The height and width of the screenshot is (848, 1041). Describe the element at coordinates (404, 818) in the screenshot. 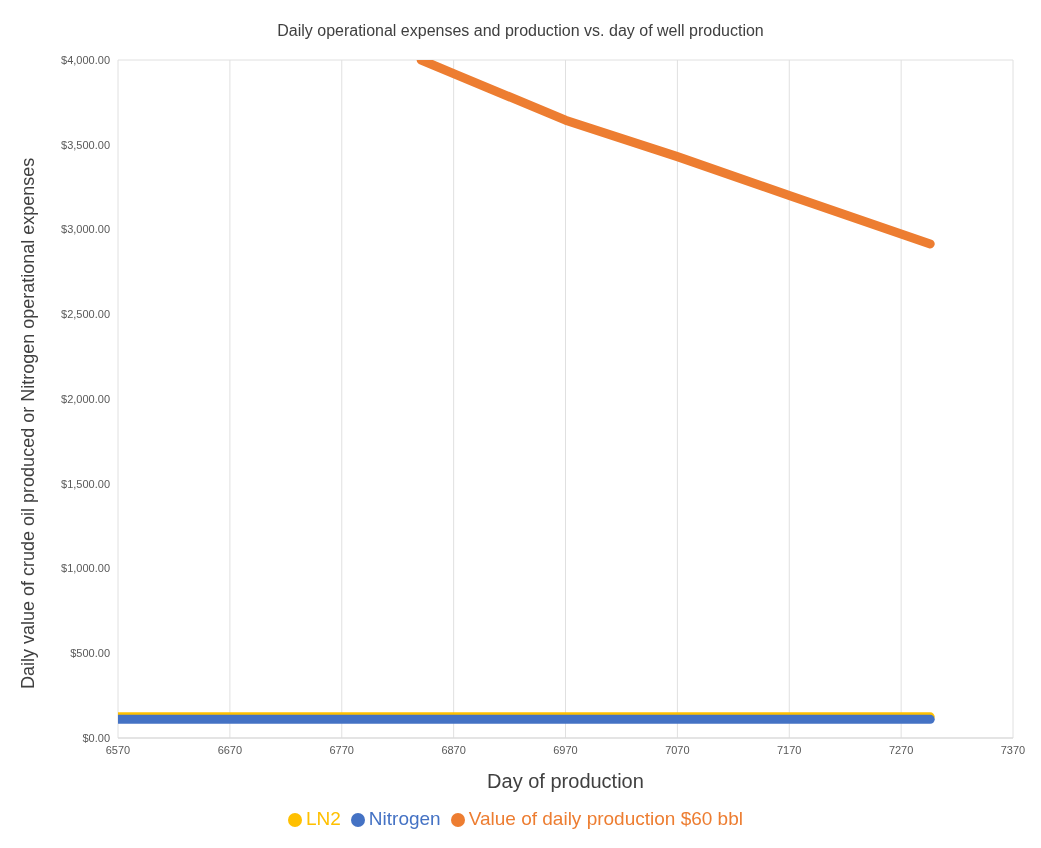

I see `legend-label: Nitrogen` at that location.